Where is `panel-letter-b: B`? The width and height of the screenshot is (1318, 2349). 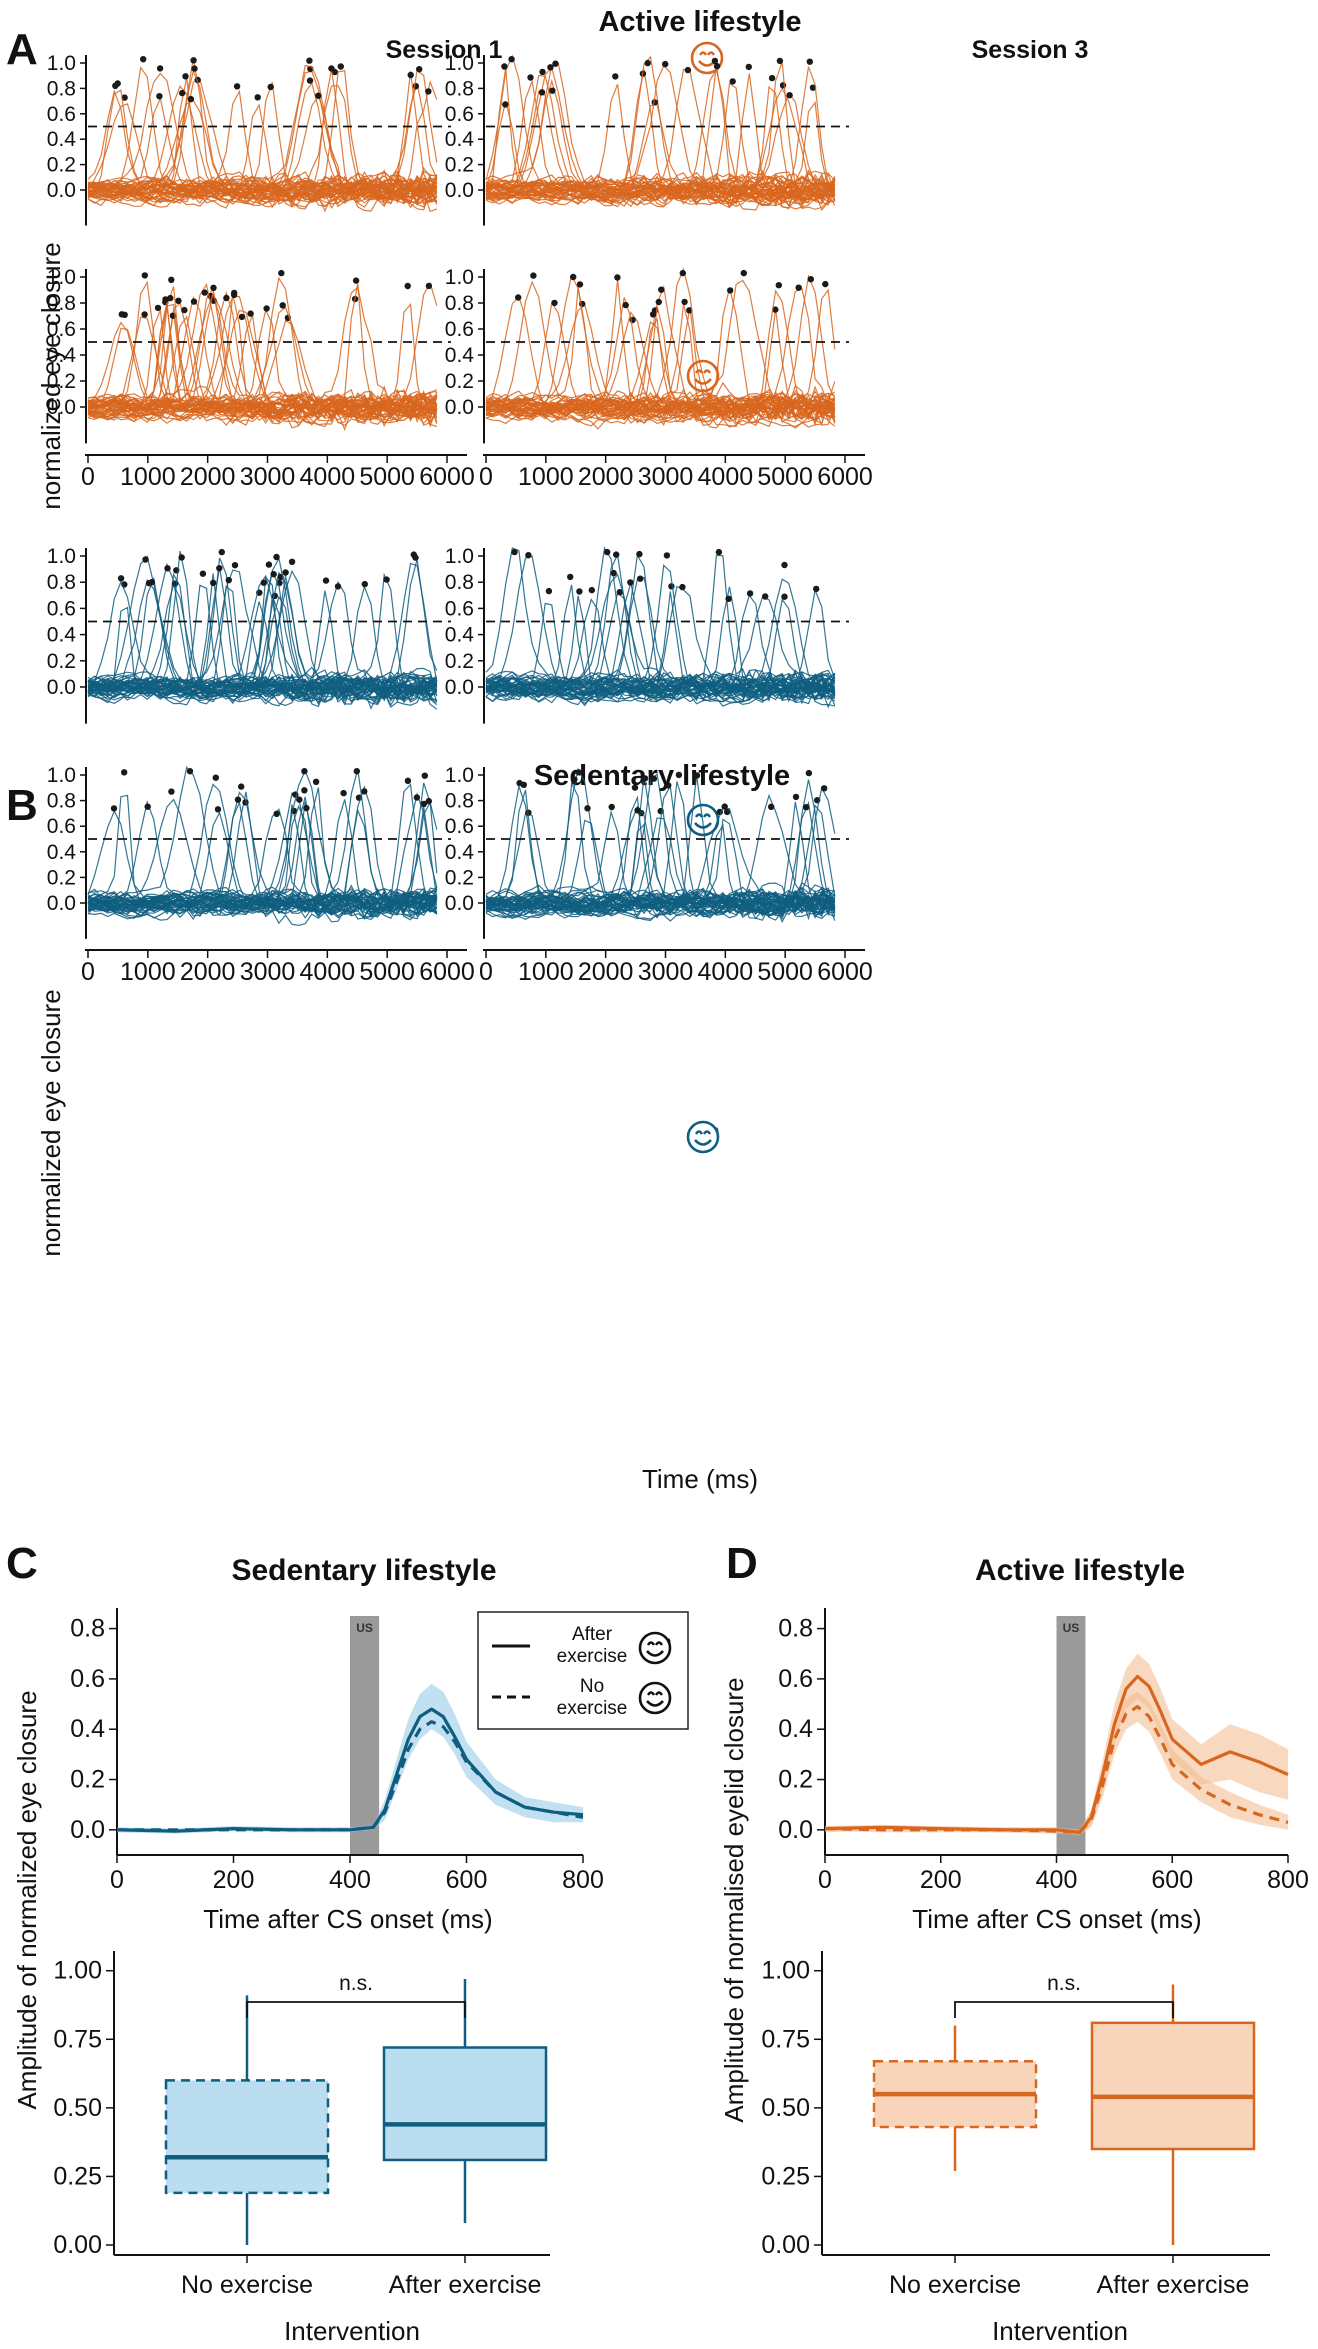 panel-letter-b: B is located at coordinates (22, 805).